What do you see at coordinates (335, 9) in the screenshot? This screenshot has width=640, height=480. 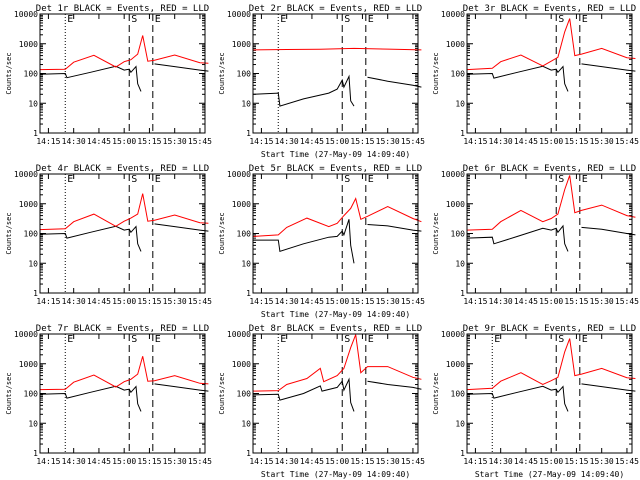 I see `panel-title: Det 2r BLACK = Events, RED = LLD` at bounding box center [335, 9].